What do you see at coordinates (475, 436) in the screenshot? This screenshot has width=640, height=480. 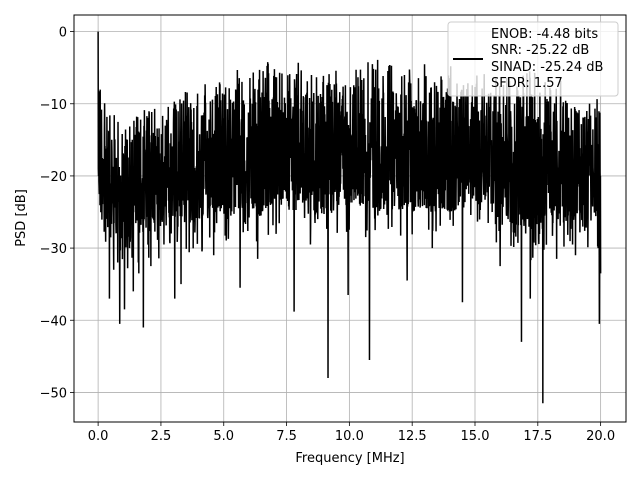 I see `x-tick-label: 15.0` at bounding box center [475, 436].